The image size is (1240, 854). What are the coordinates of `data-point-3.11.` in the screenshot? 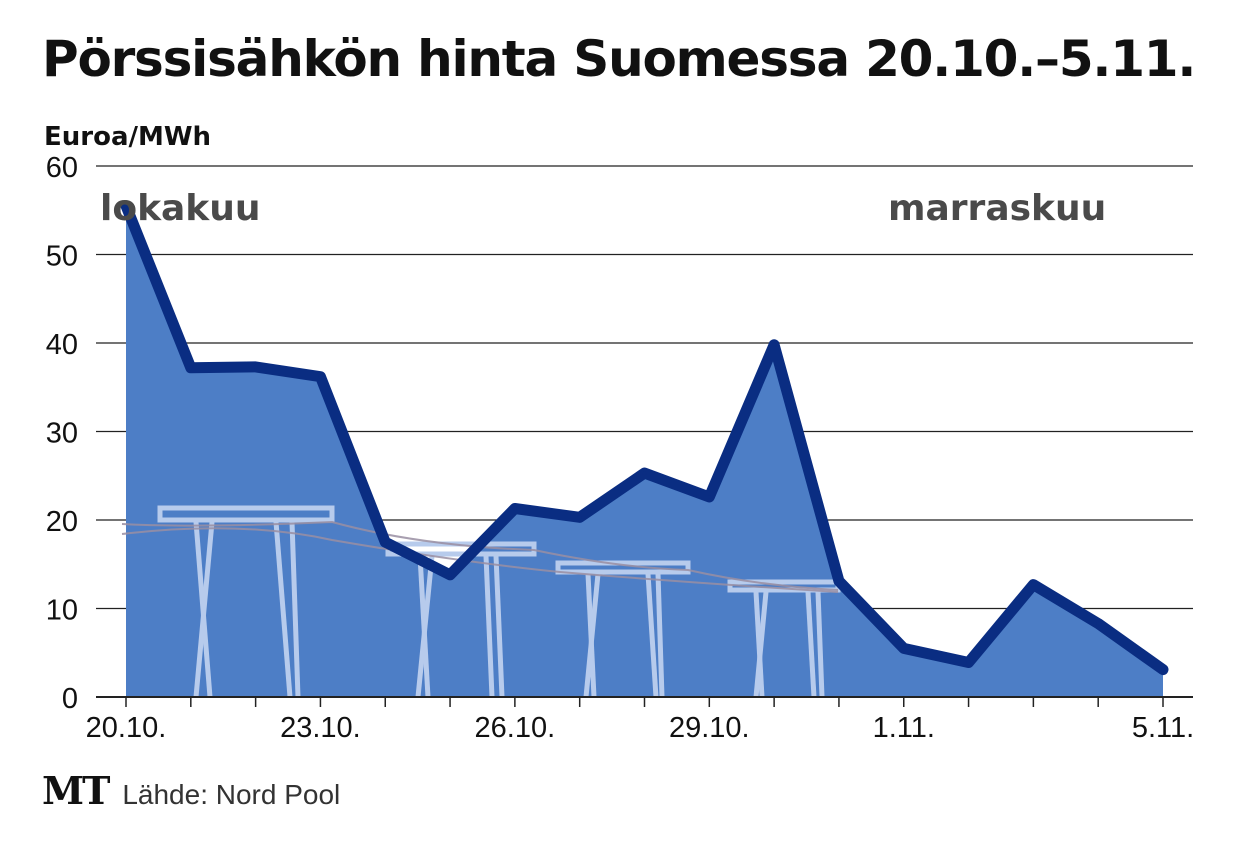 It's located at (1033, 584).